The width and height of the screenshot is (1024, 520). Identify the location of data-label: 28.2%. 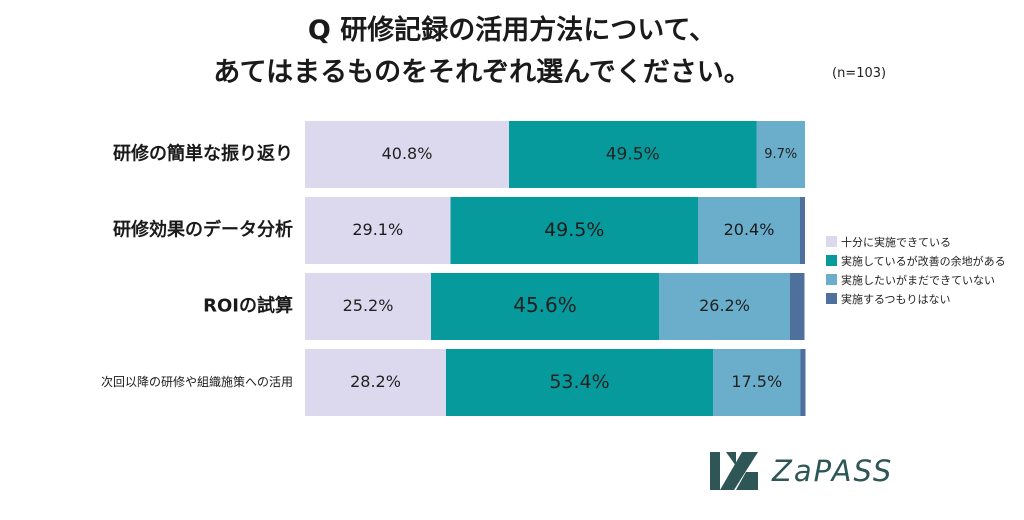
(375, 381).